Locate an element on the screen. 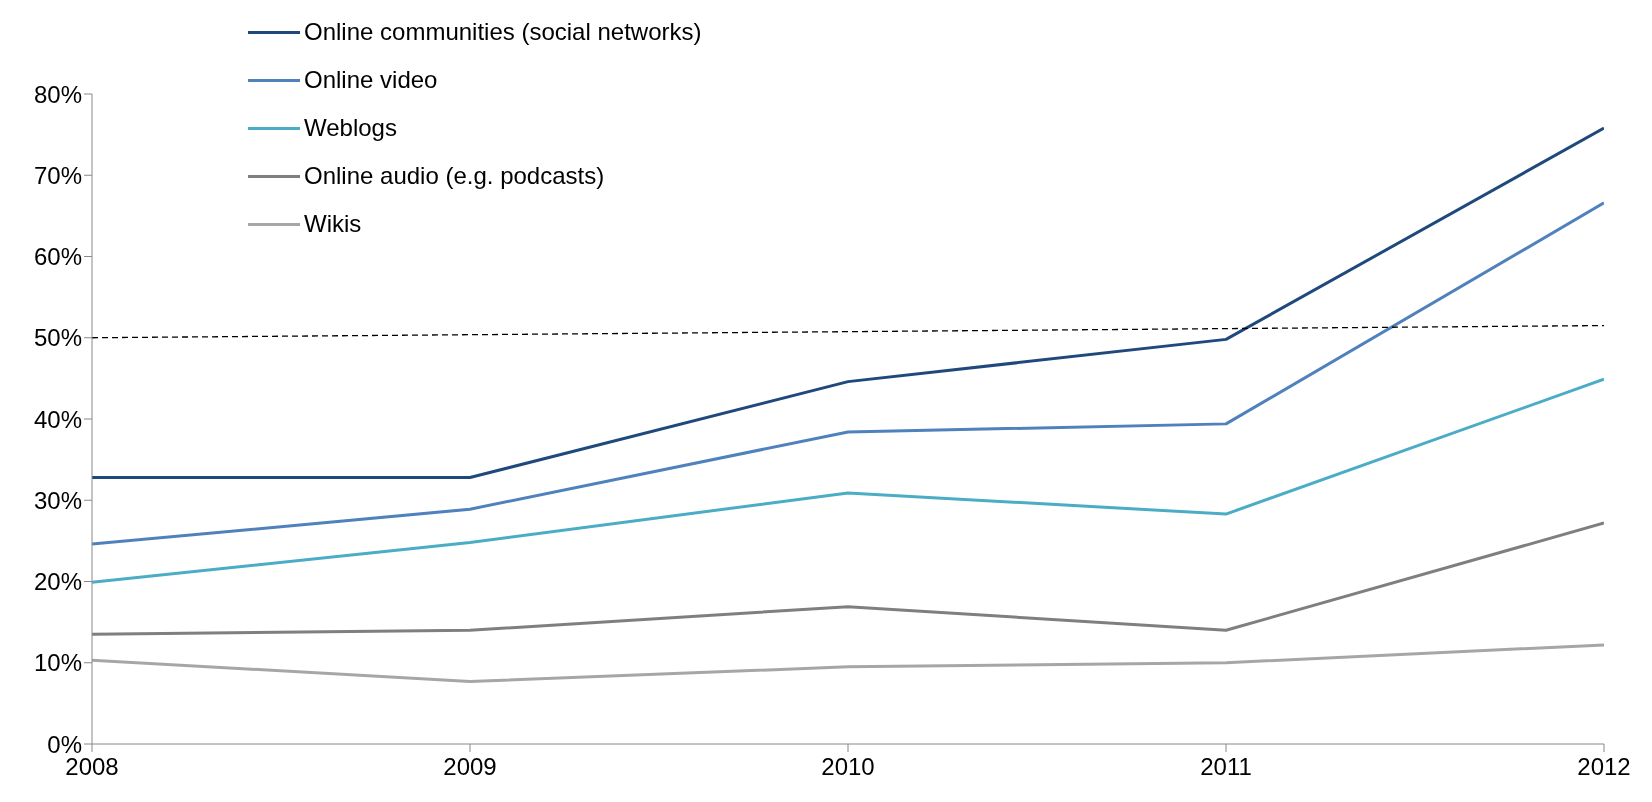  legend-label: Online video is located at coordinates (371, 80).